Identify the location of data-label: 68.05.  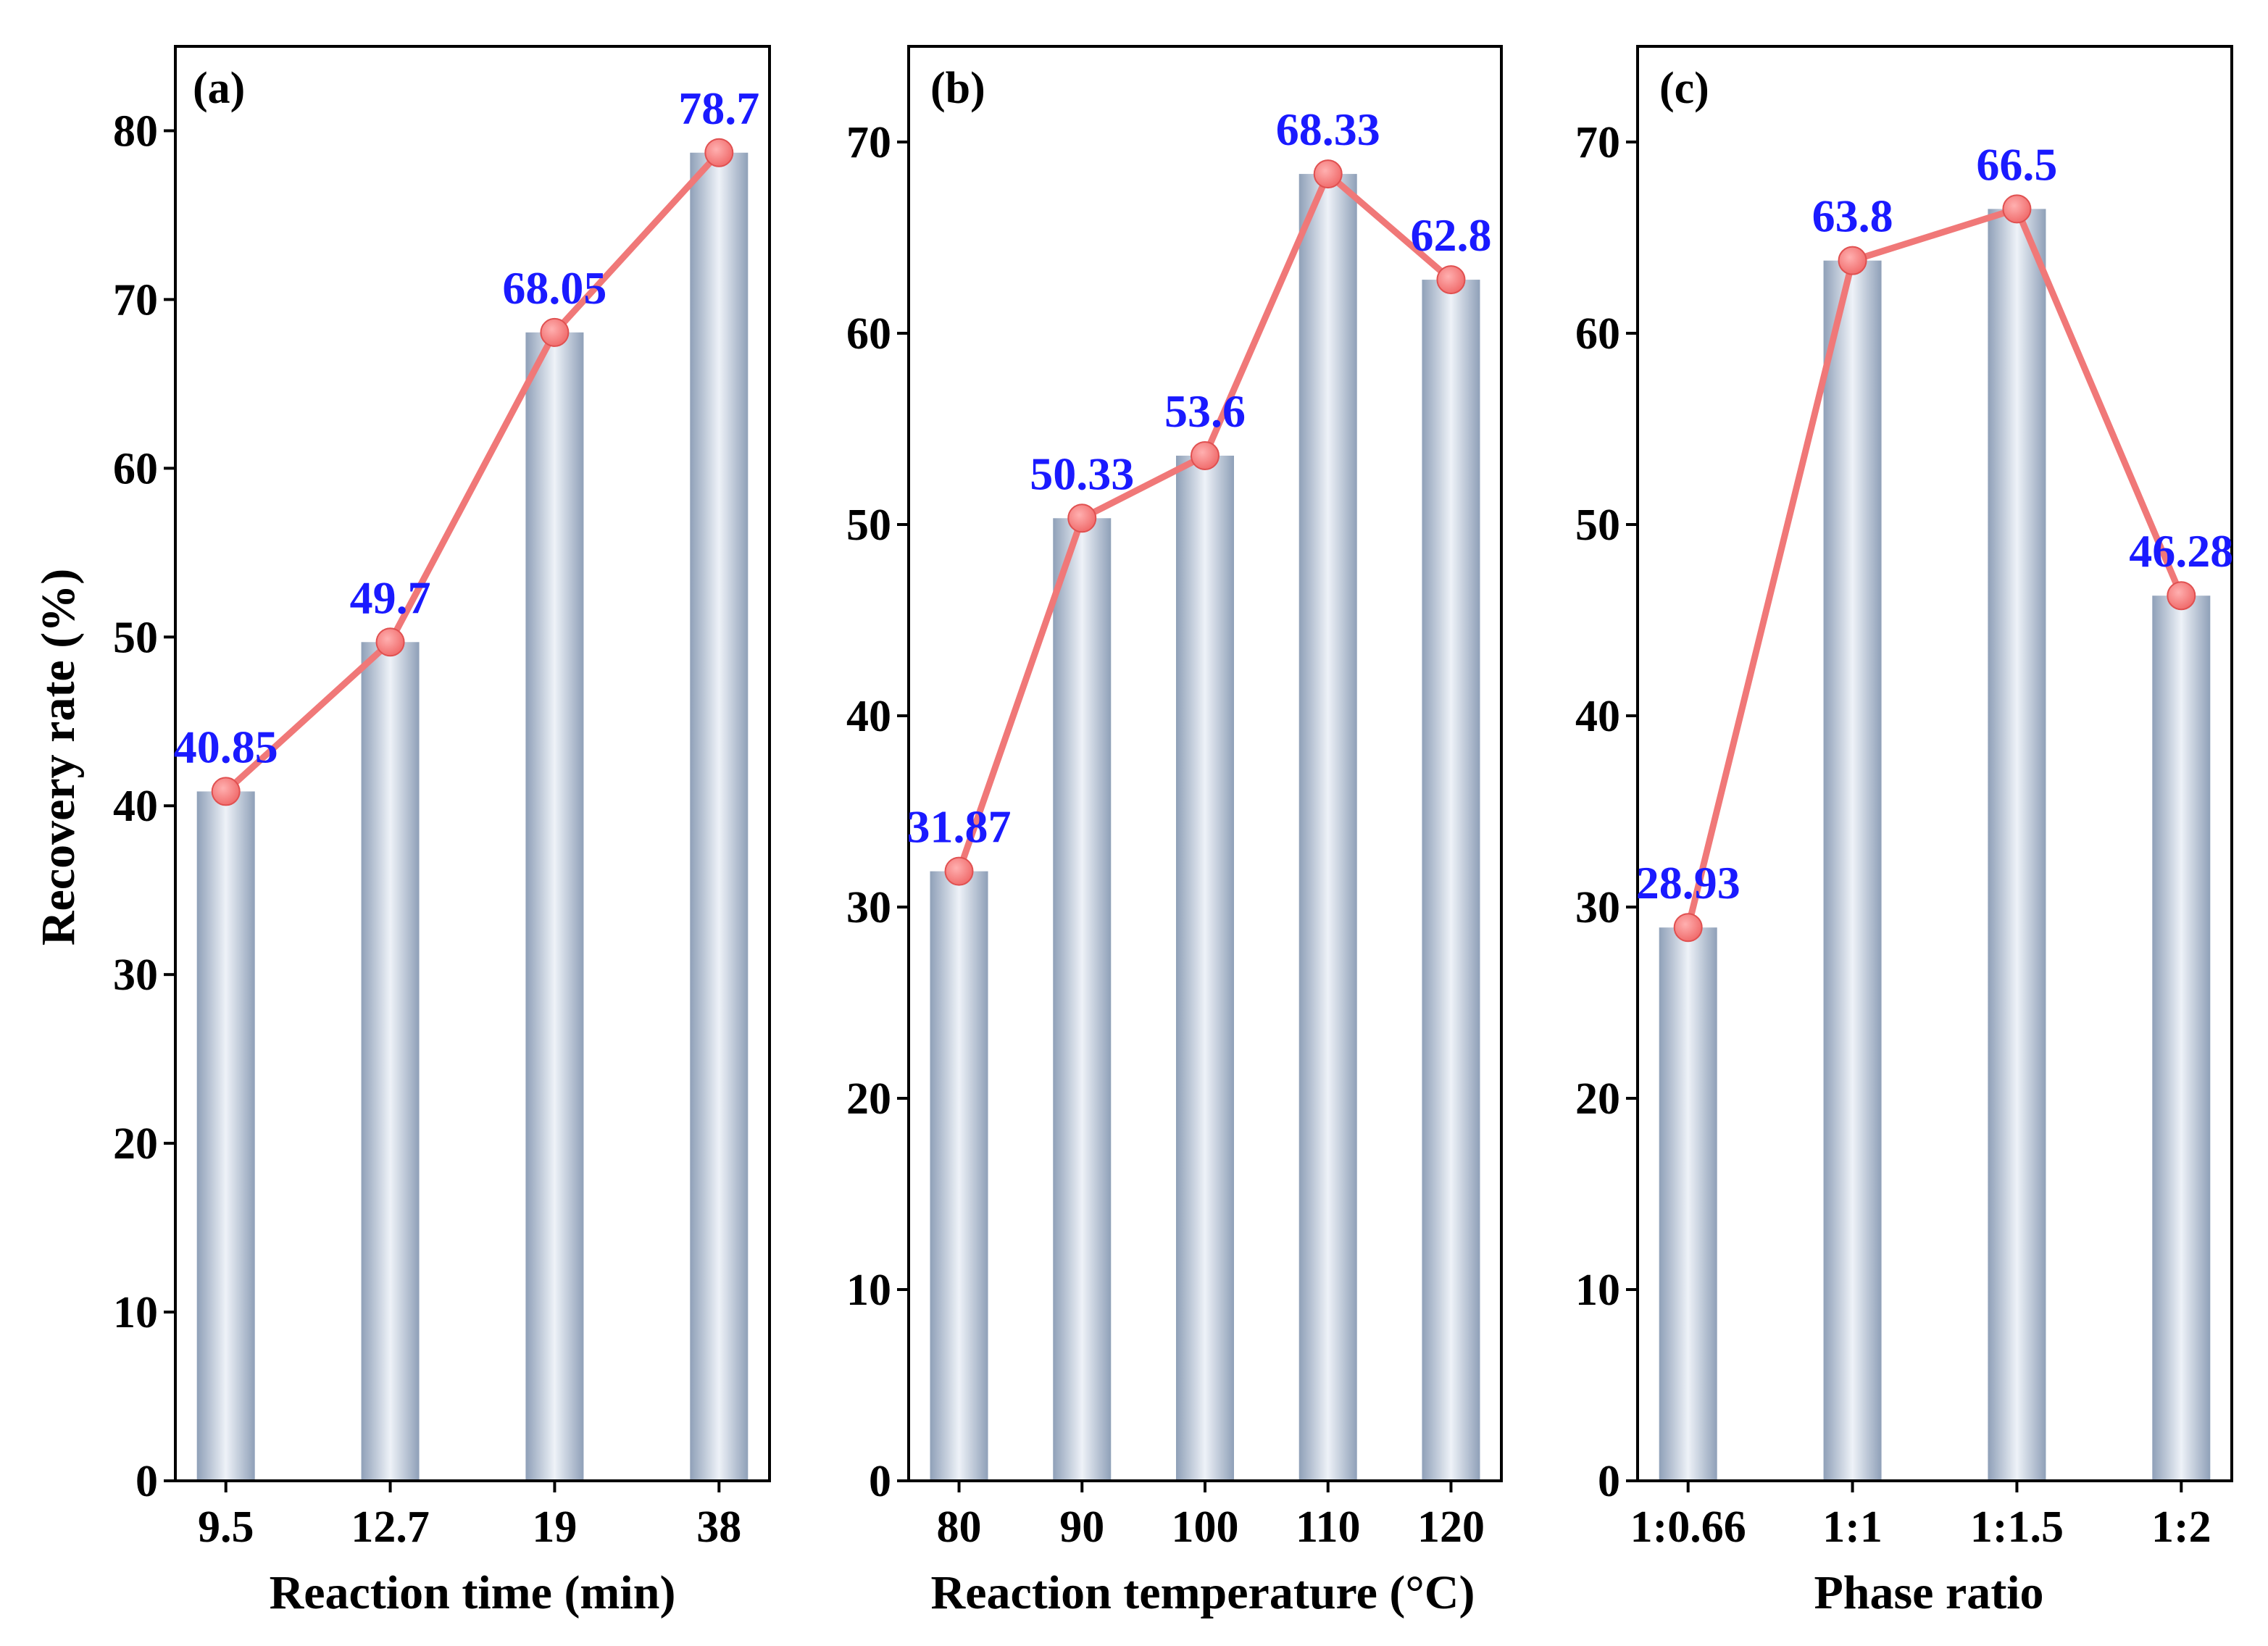
(554, 288).